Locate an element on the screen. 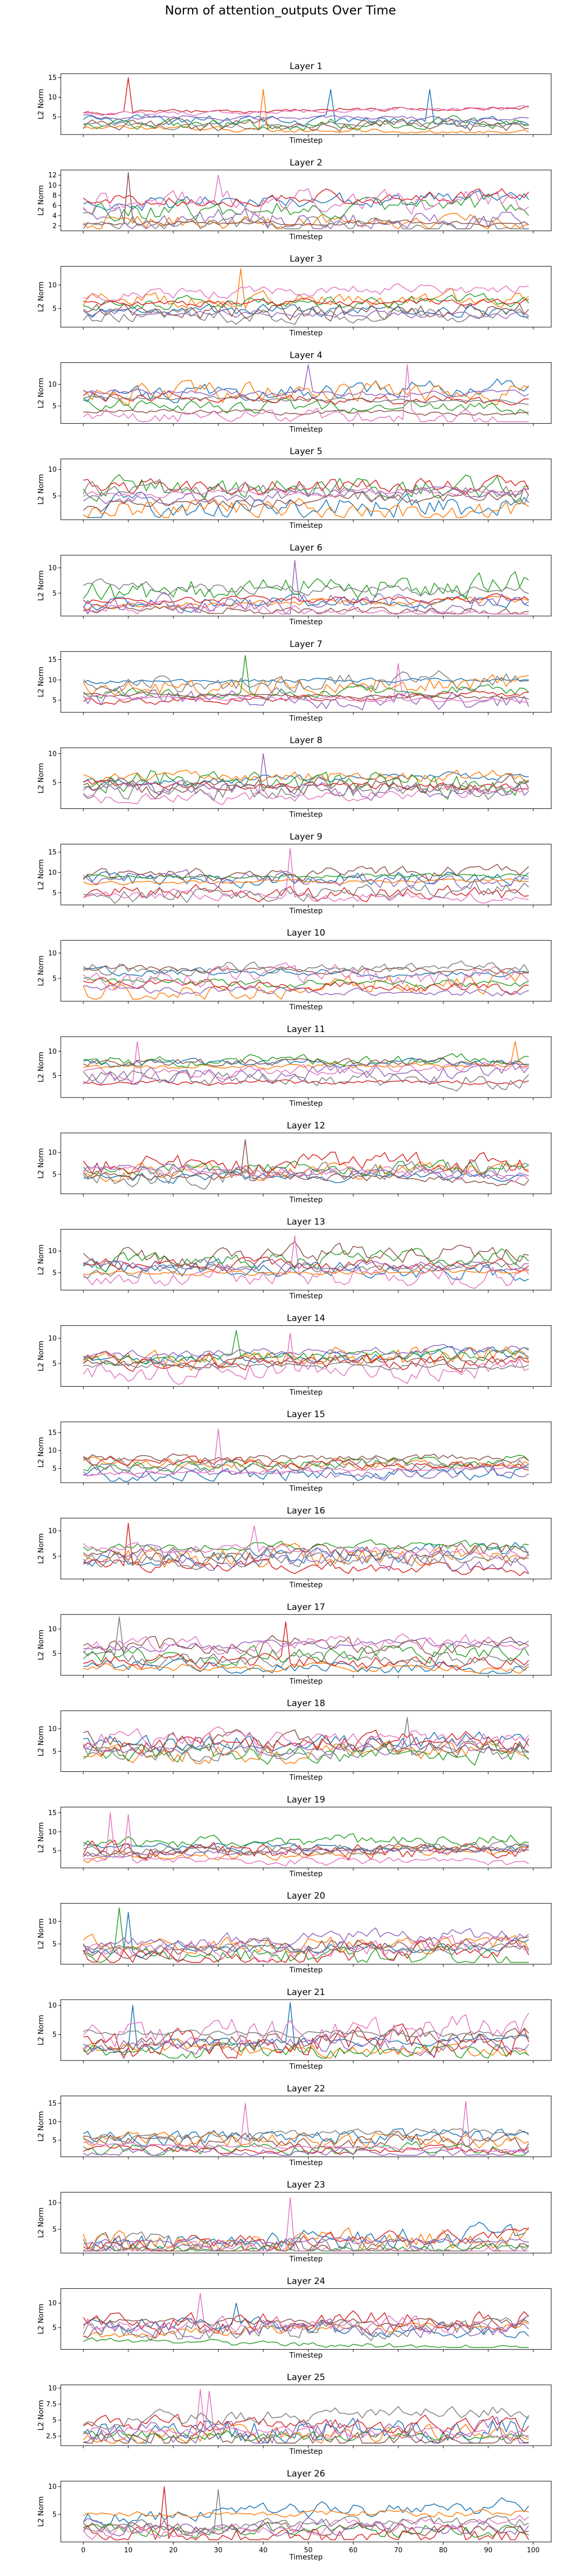 The image size is (561, 2576). x-tick-label: 100 is located at coordinates (533, 2550).